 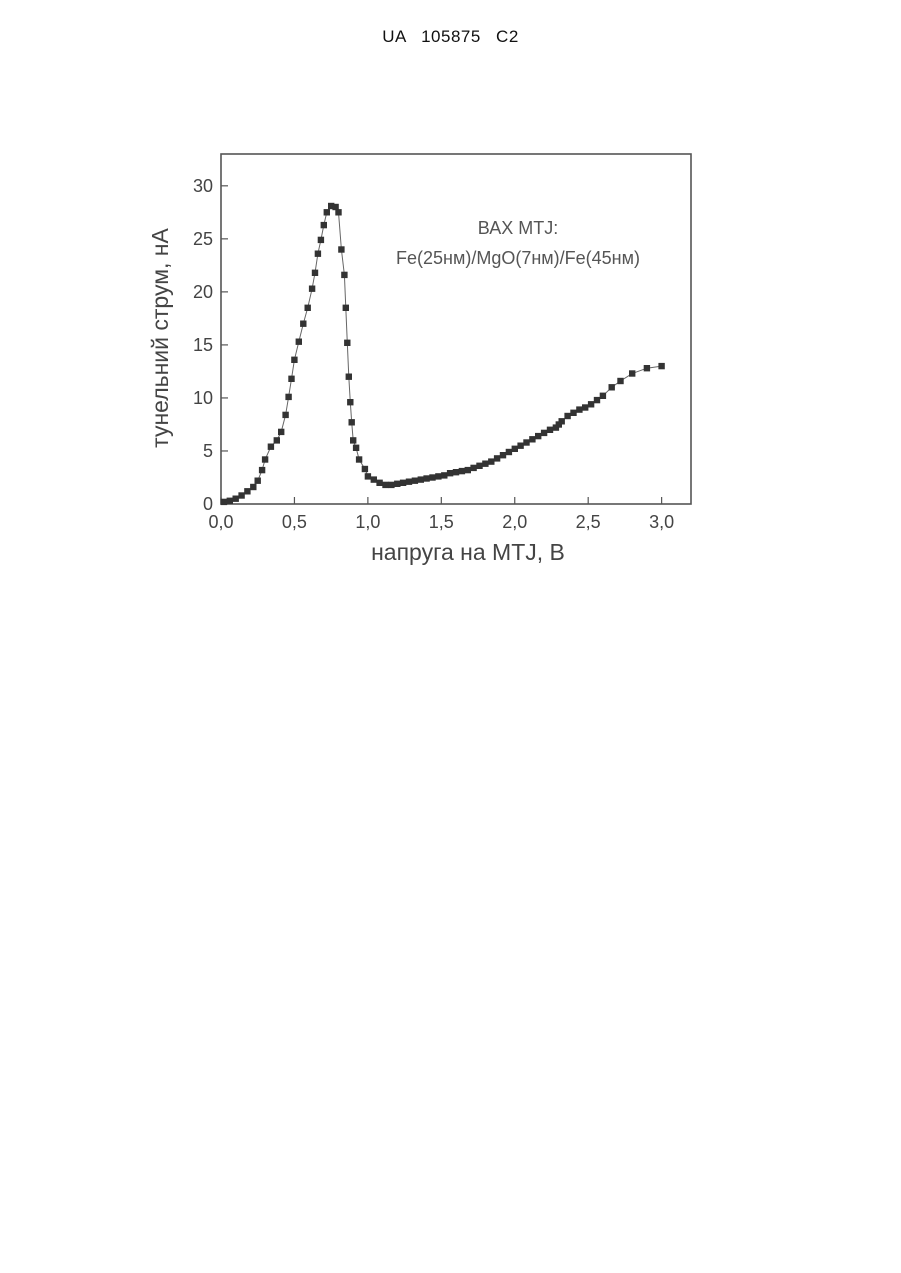 What do you see at coordinates (367, 522) in the screenshot?
I see `x-tick-label: 1,0` at bounding box center [367, 522].